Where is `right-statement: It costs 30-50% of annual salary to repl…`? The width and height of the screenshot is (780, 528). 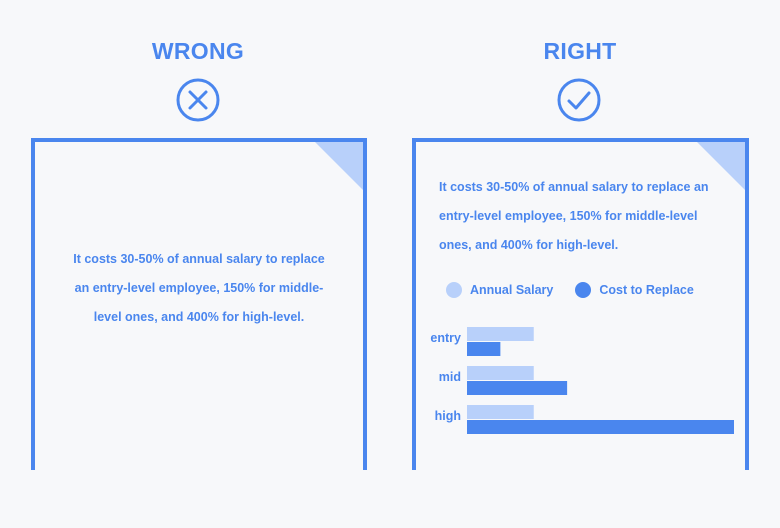
right-statement: It costs 30-50% of annual salary to repl… is located at coordinates (574, 216).